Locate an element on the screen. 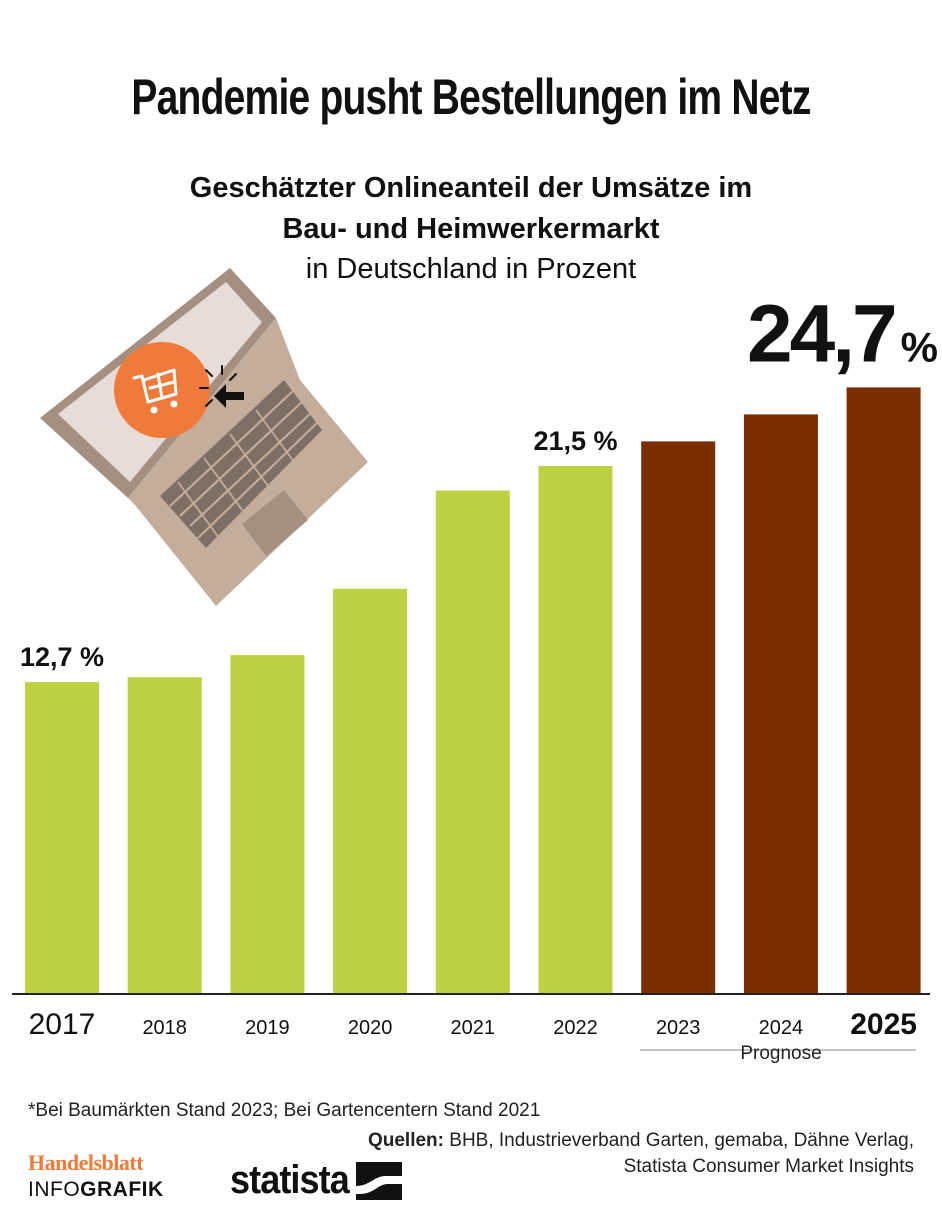 The image size is (942, 1228). data-label-2025: 24,7% is located at coordinates (842, 333).